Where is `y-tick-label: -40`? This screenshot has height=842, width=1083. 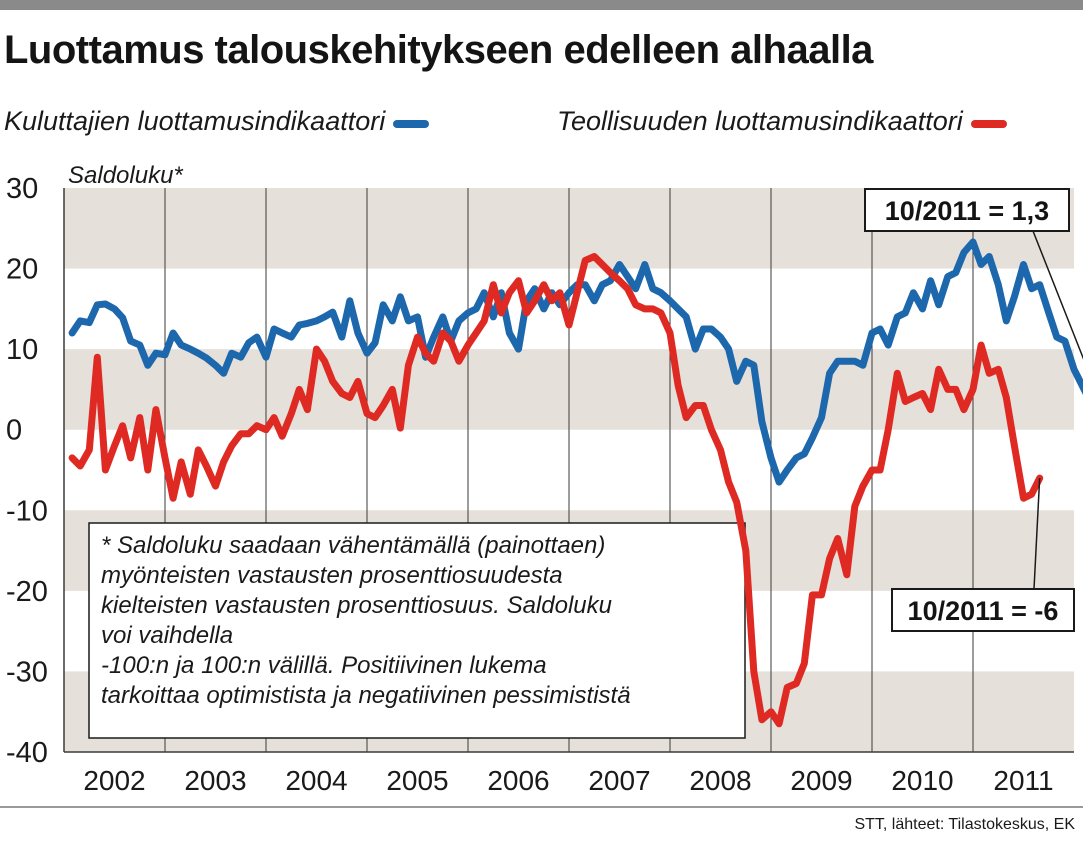
y-tick-label: -40 is located at coordinates (27, 753).